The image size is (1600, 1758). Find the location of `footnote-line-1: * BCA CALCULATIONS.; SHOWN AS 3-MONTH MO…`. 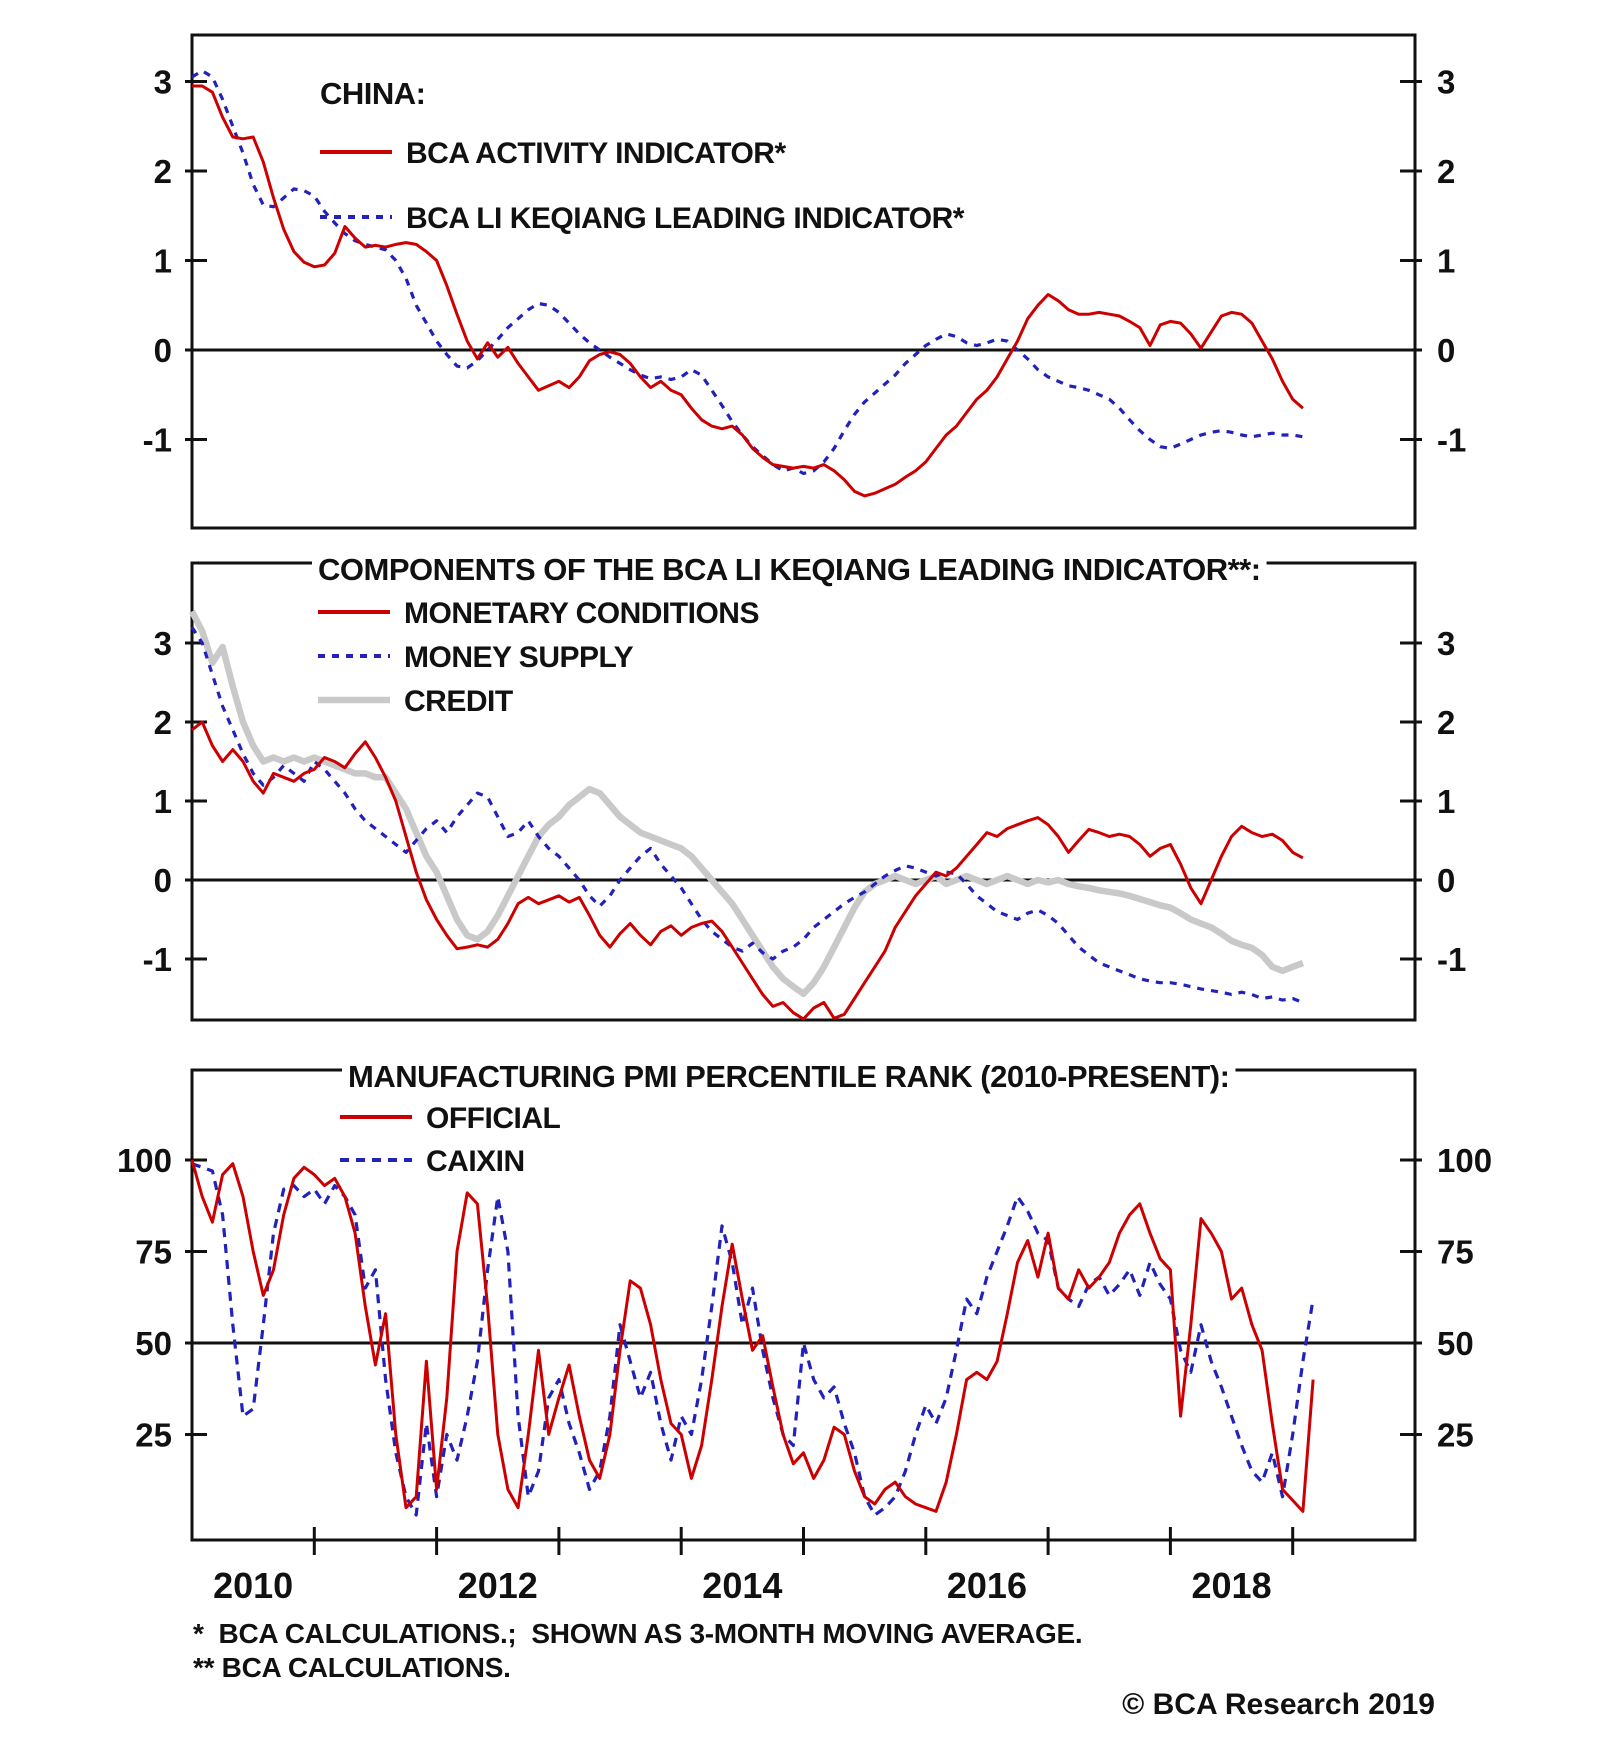

footnote-line-1: * BCA CALCULATIONS.; SHOWN AS 3-MONTH MO… is located at coordinates (638, 1633).